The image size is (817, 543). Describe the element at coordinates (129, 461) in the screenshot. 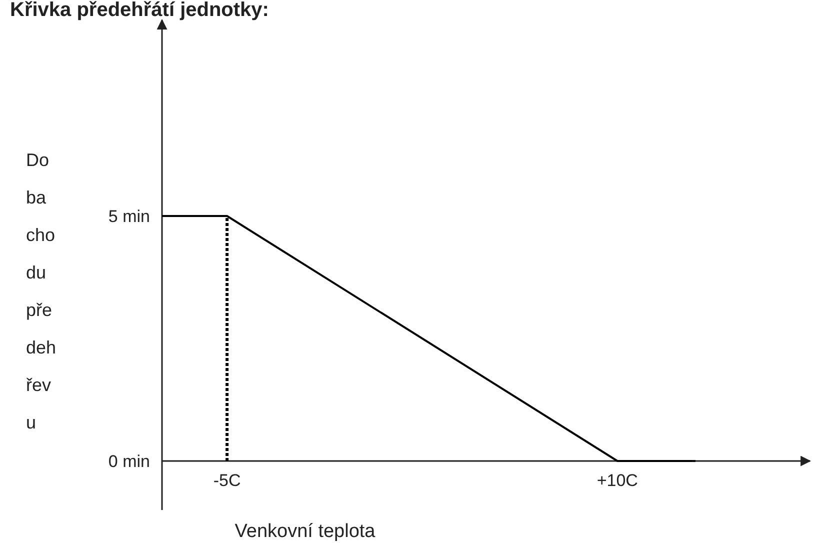

I see `y-tick-label: 0 min` at that location.